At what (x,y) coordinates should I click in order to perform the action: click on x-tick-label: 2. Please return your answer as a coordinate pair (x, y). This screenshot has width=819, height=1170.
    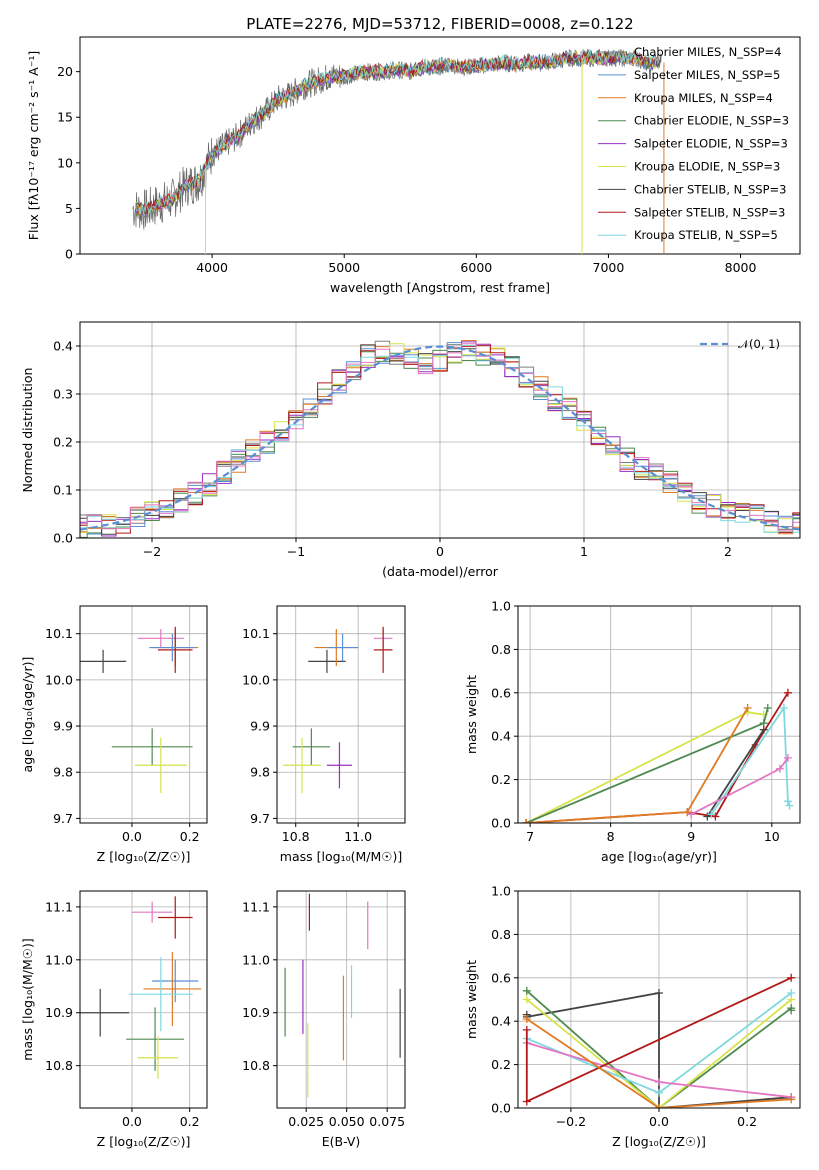
    Looking at the image, I should click on (728, 551).